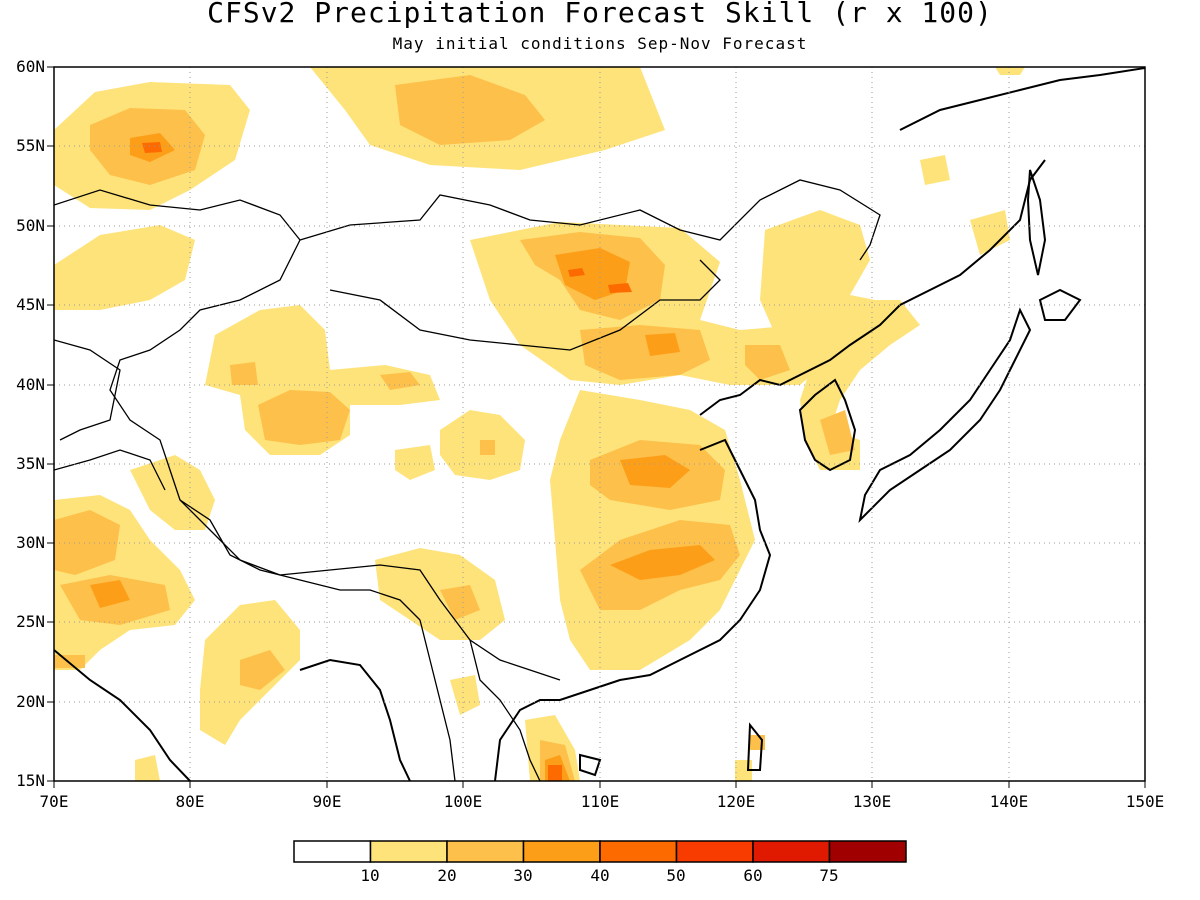 The image size is (1200, 900). What do you see at coordinates (655, 471) in the screenshot?
I see `skill-peak-yellow-river` at bounding box center [655, 471].